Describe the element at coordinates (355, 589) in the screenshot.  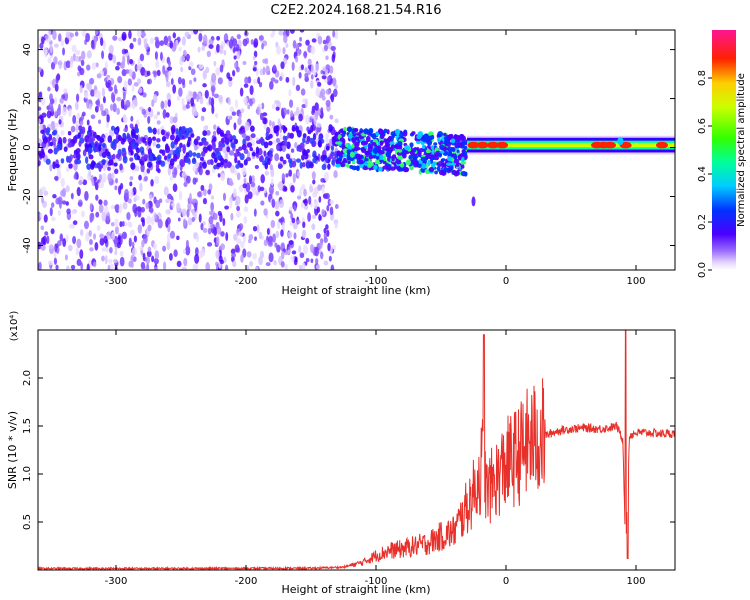
I see `snr-x-label: Height of straight line (km)` at that location.